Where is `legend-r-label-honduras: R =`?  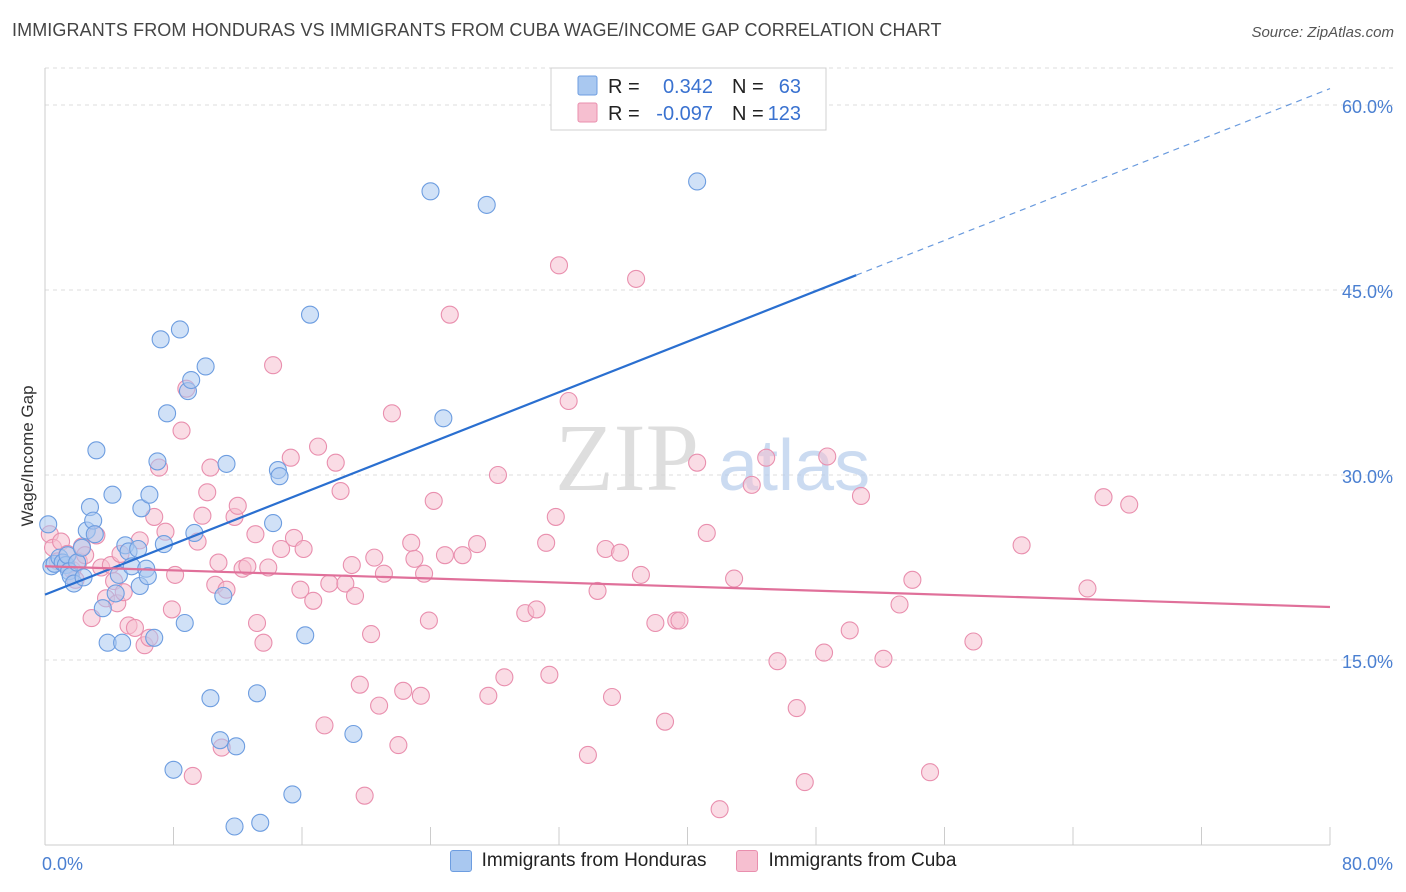 legend-r-label-honduras: R = is located at coordinates (624, 87).